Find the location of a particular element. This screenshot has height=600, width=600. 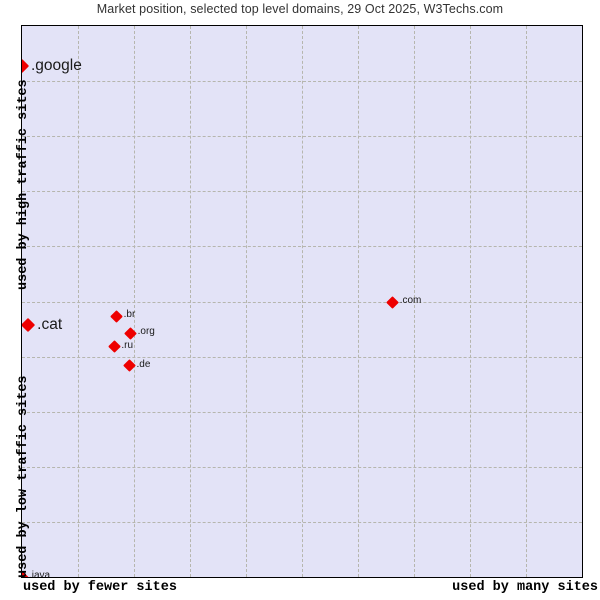

data-point-label: .de is located at coordinates (143, 364).